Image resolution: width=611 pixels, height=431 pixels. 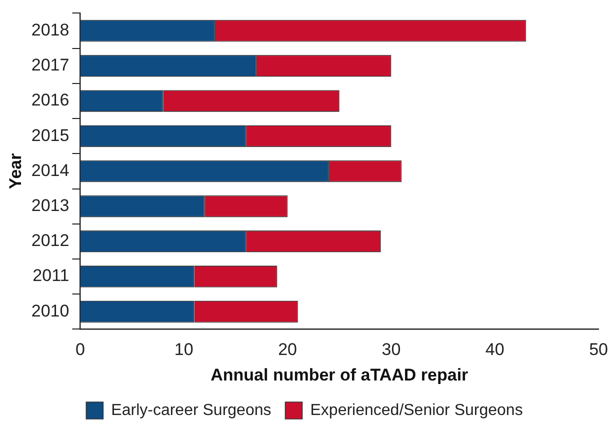 What do you see at coordinates (50, 135) in the screenshot?
I see `y-tick-label: 2015` at bounding box center [50, 135].